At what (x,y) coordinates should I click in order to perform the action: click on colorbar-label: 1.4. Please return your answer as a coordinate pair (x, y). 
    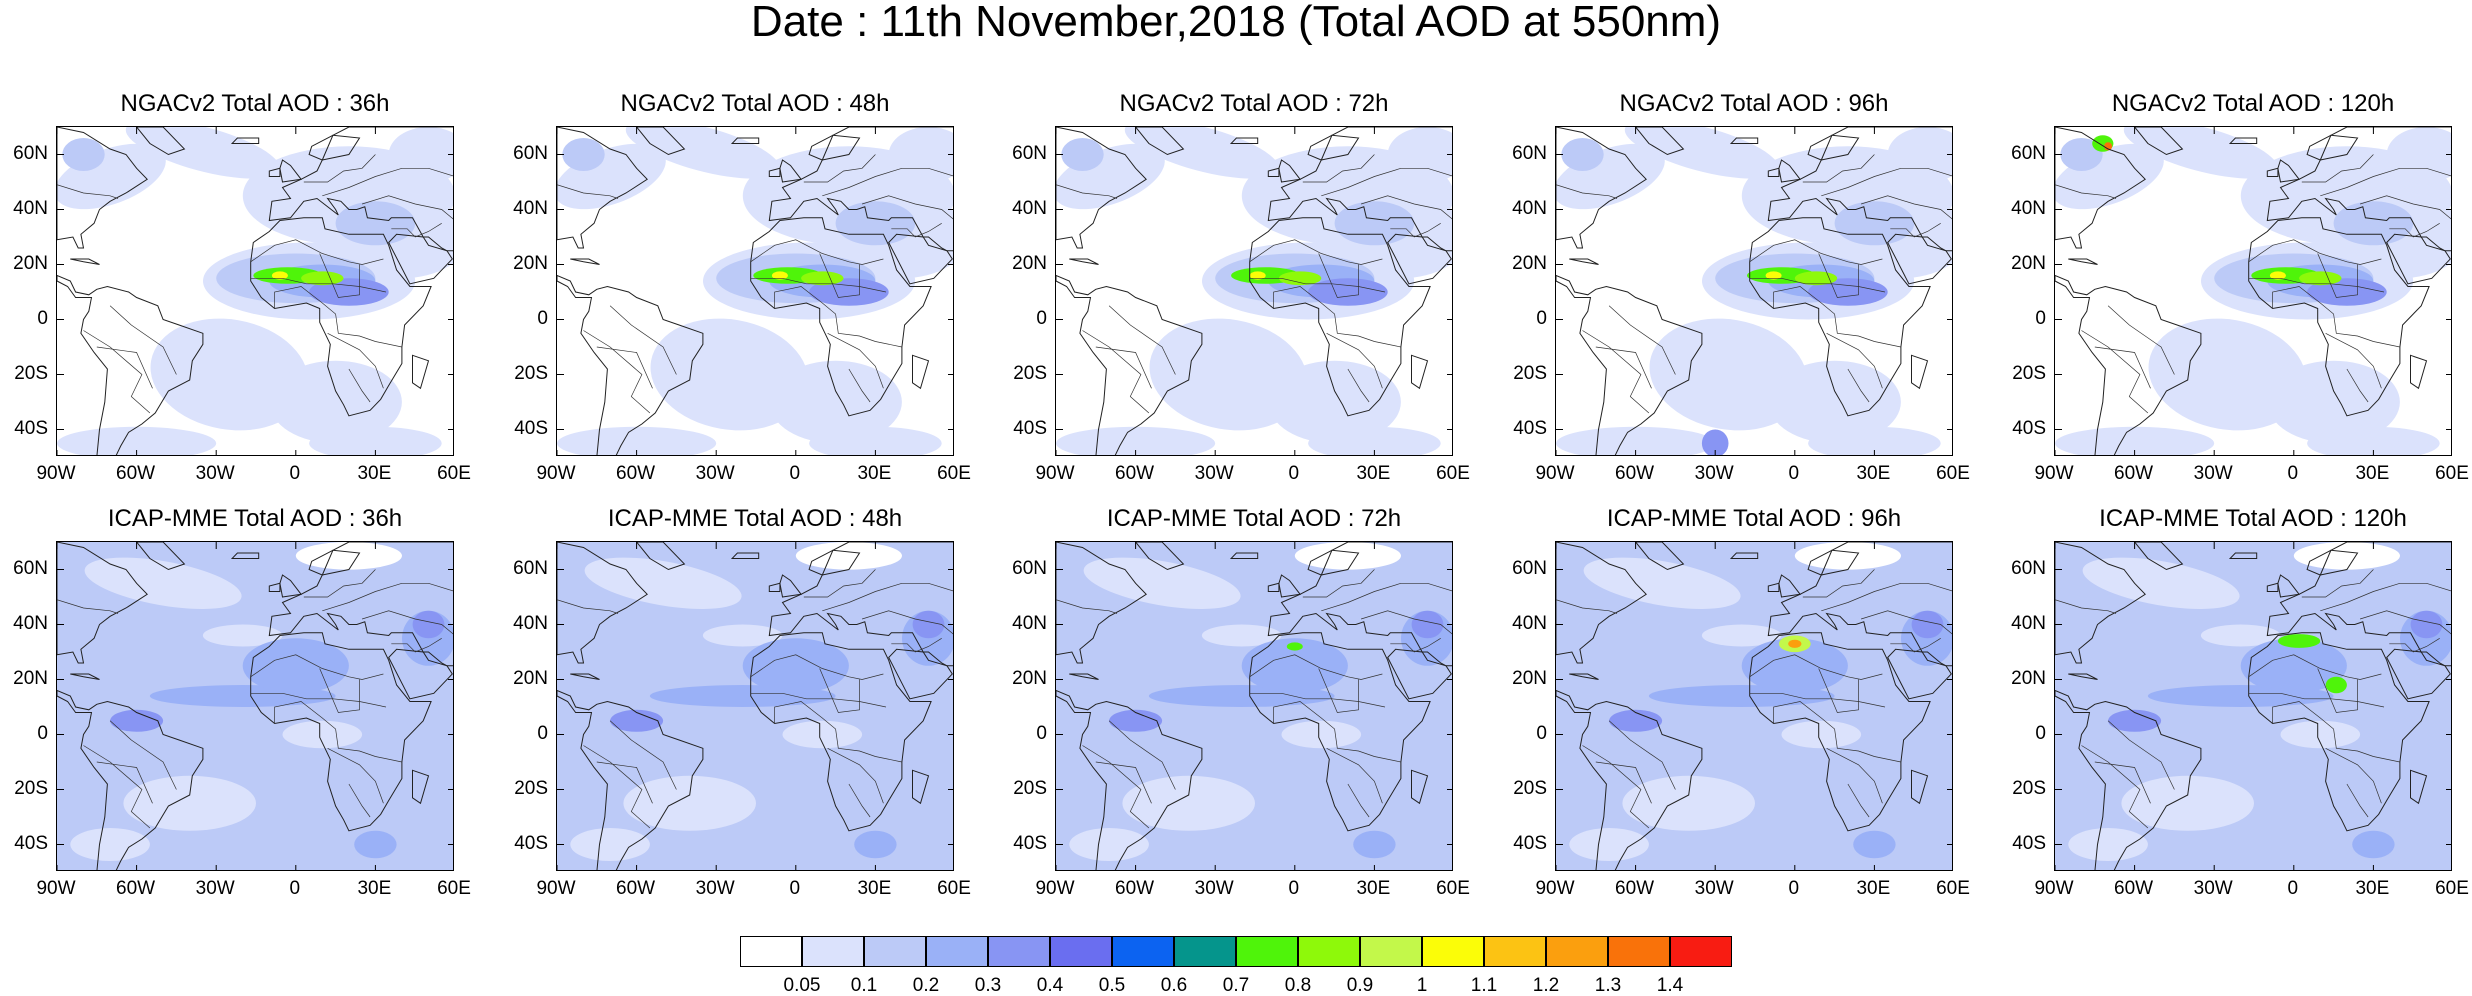
    Looking at the image, I should click on (1670, 985).